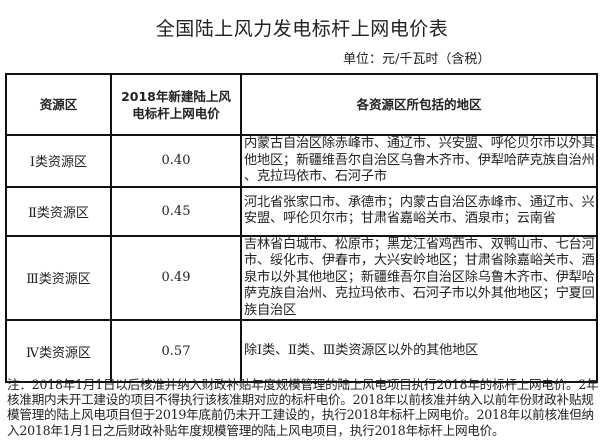 The width and height of the screenshot is (604, 445). What do you see at coordinates (176, 104) in the screenshot?
I see `header-price: 2018年新建陆上风电标杆上网电价` at bounding box center [176, 104].